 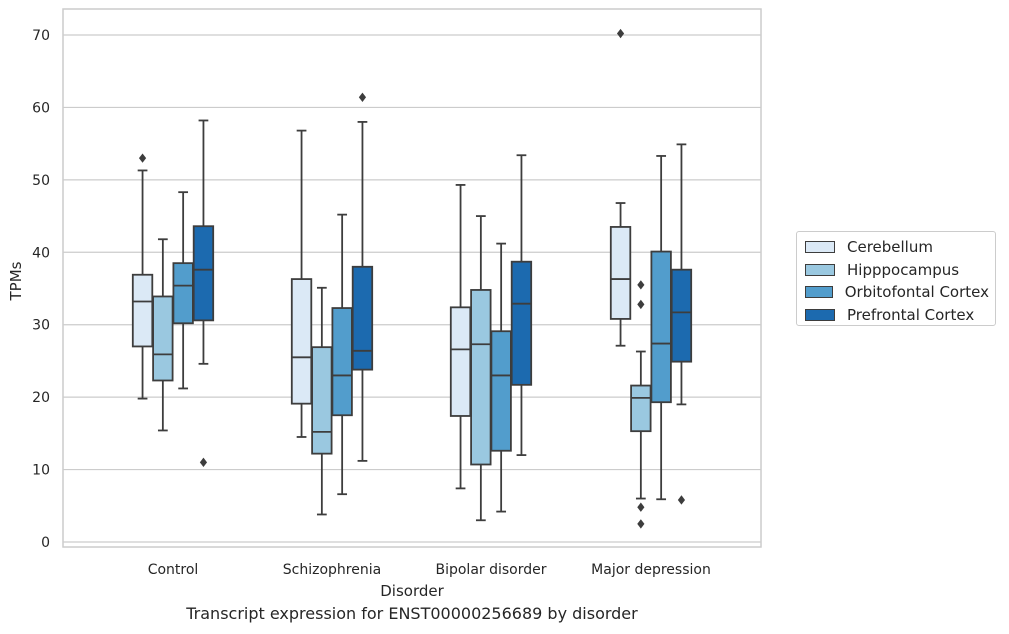 What do you see at coordinates (903, 269) in the screenshot?
I see `legend-label: Hipppocampus` at bounding box center [903, 269].